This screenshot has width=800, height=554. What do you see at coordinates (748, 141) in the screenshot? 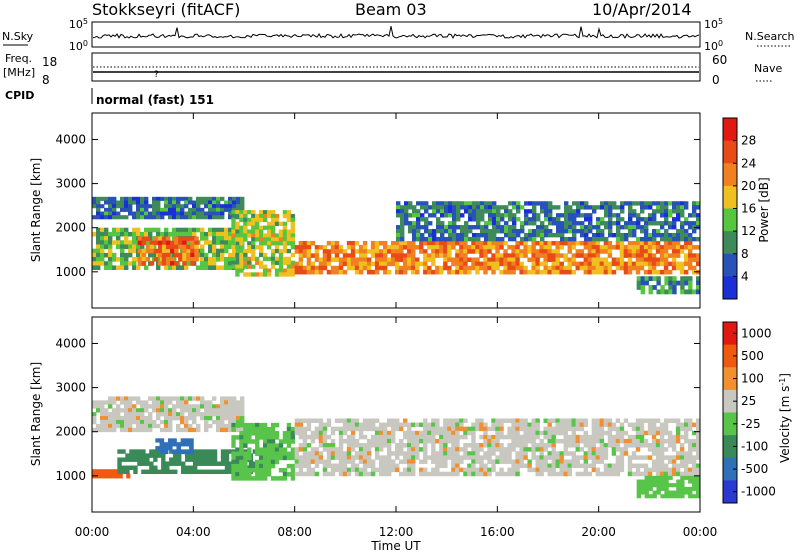
I see `colorbar-tick-label: 28` at bounding box center [748, 141].